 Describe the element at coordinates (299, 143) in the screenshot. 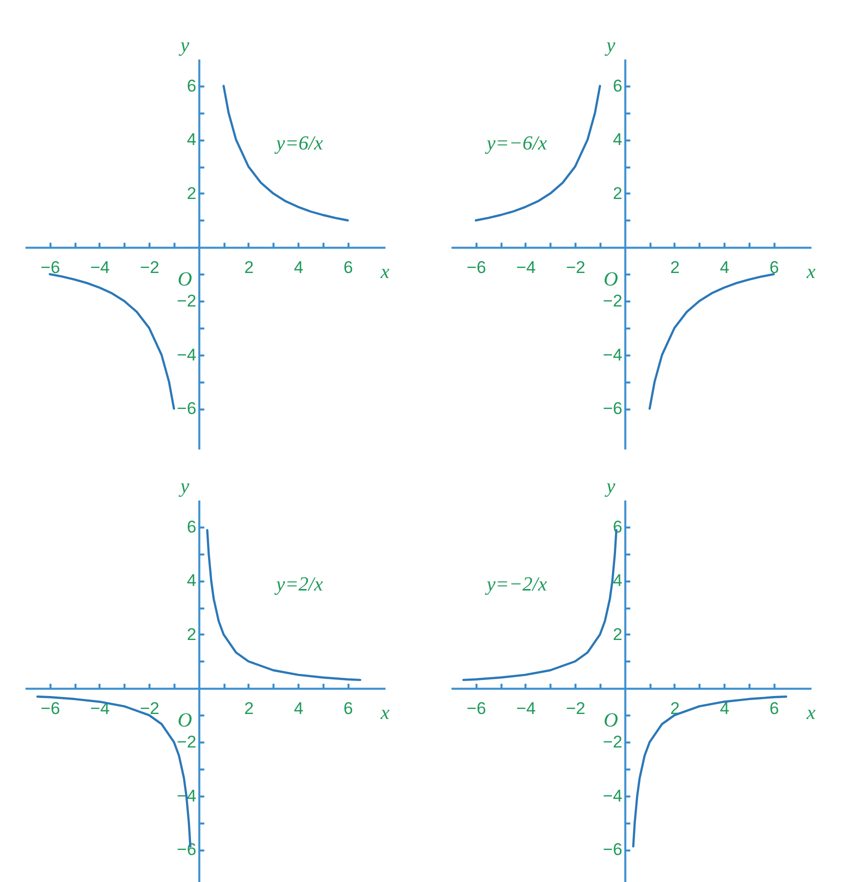

I see `annotation: y=6/x` at that location.